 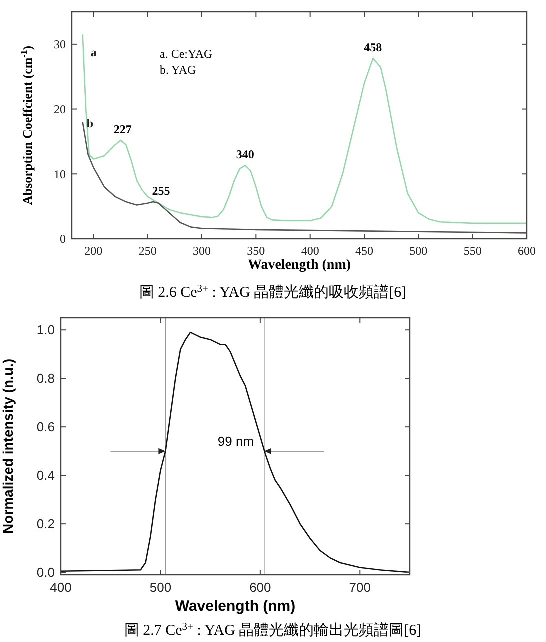 I want to click on y-tick-label: 0.8, so click(x=45, y=378).